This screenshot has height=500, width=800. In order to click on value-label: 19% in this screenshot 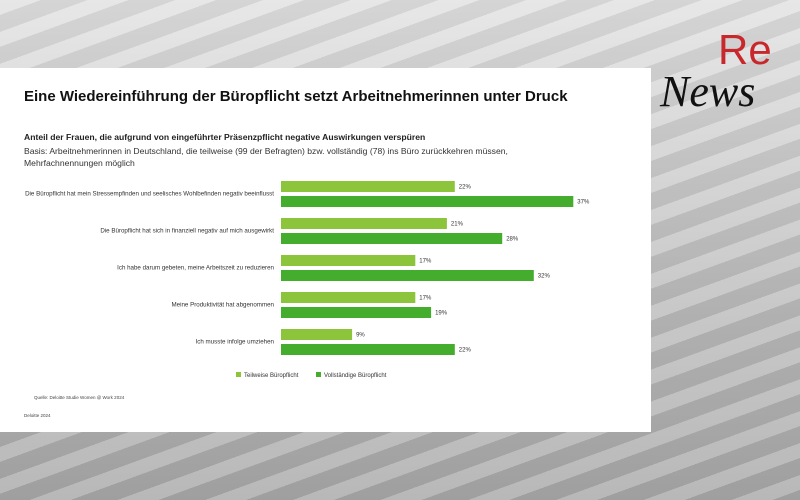, I will do `click(441, 314)`.